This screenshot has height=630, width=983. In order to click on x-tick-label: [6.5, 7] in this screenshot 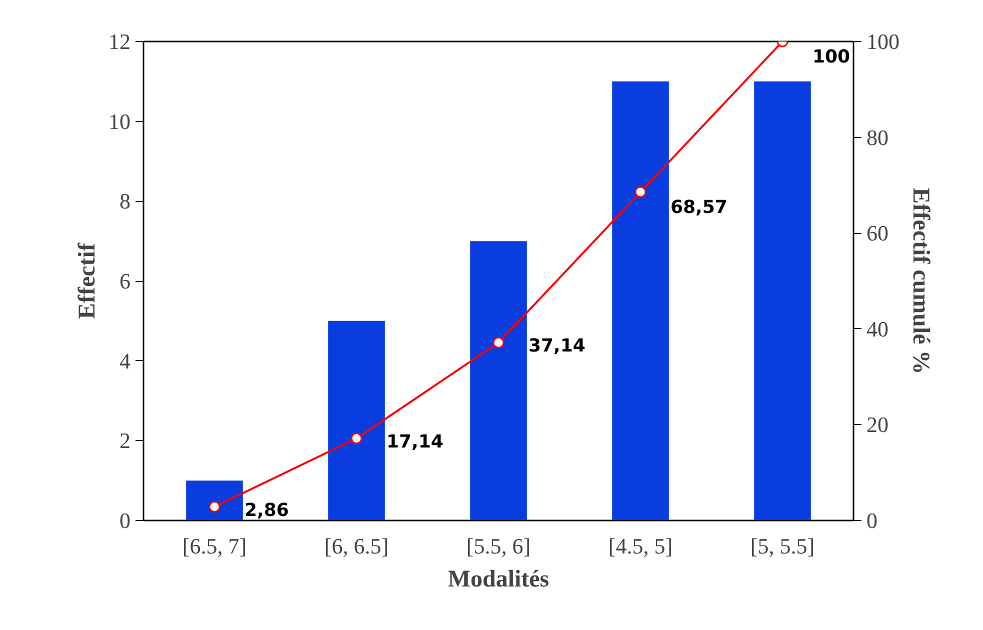, I will do `click(214, 546)`.